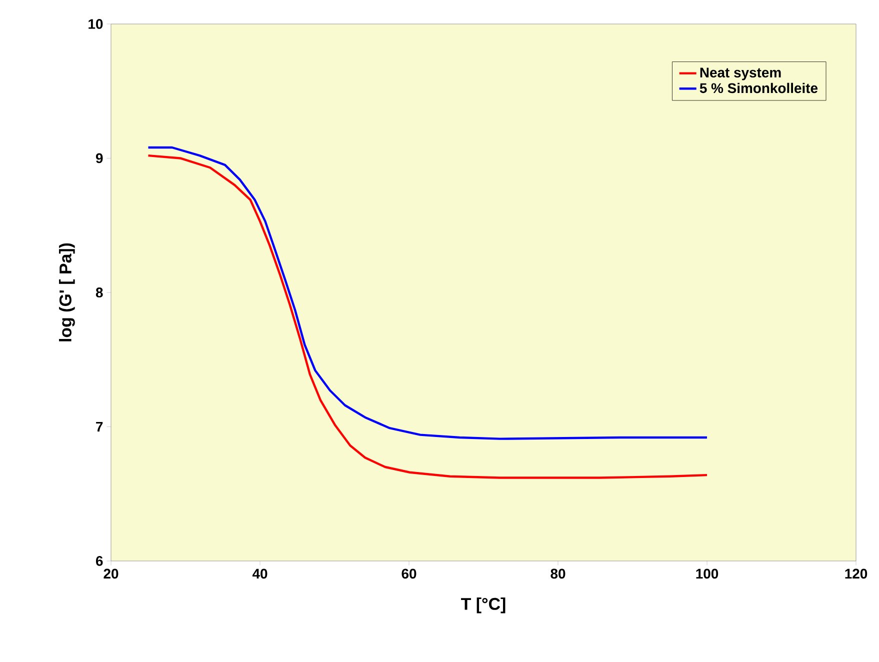 This screenshot has width=879, height=662. I want to click on x-axis-title: T [°C], so click(483, 605).